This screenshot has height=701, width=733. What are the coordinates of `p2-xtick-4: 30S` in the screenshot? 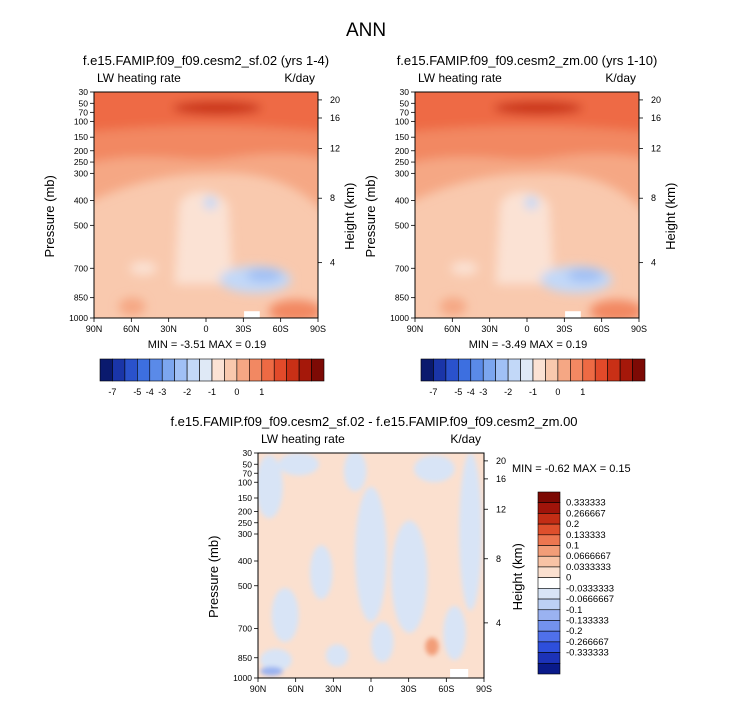 It's located at (409, 689).